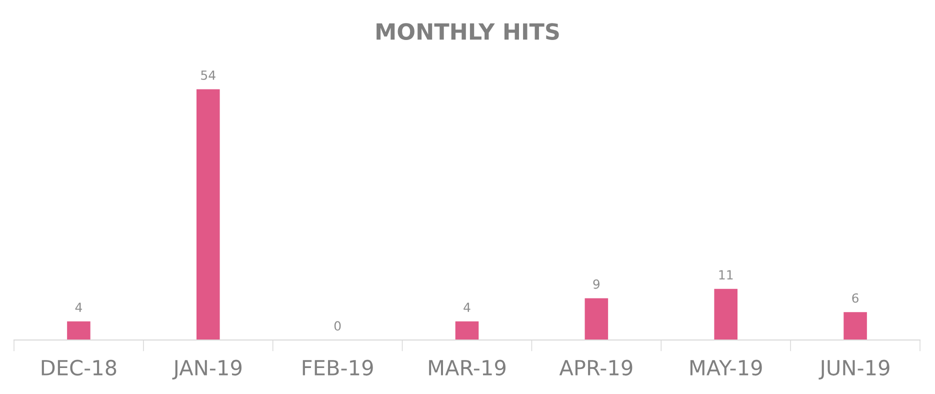  What do you see at coordinates (854, 370) in the screenshot?
I see `x-tick-label: JUN-19` at bounding box center [854, 370].